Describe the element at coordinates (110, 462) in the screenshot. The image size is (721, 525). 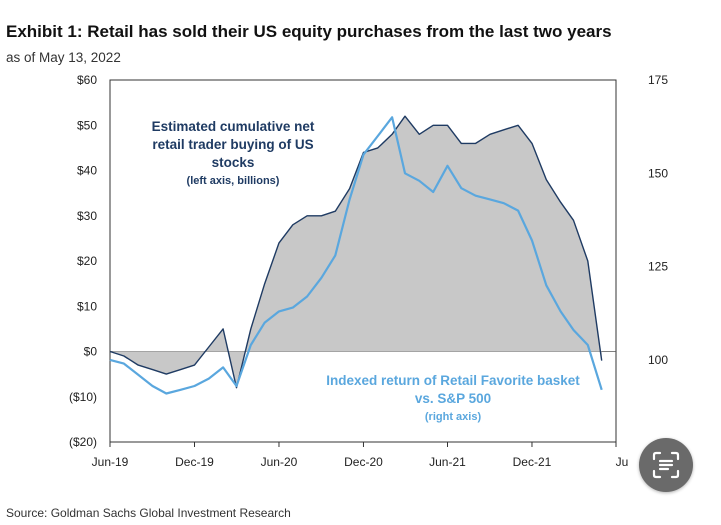
I see `x-tick-label: Jun-19` at that location.